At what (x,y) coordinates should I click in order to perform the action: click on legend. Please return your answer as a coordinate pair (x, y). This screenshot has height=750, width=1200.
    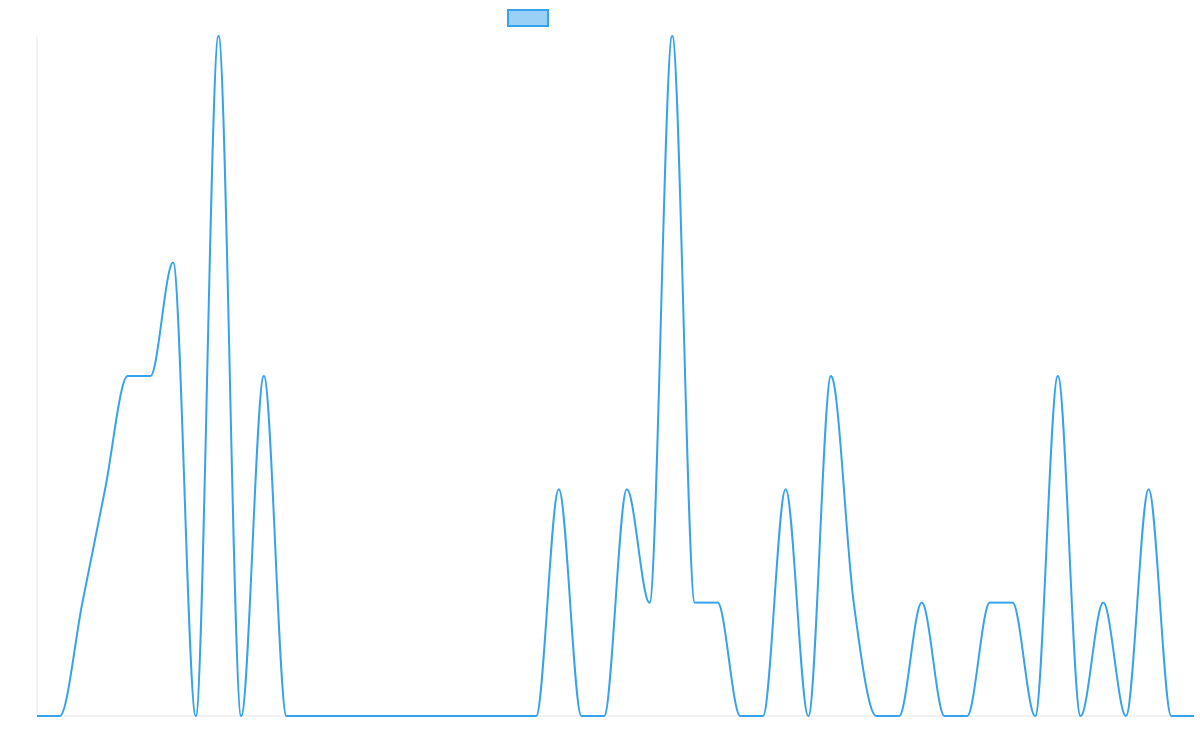
    Looking at the image, I should click on (528, 18).